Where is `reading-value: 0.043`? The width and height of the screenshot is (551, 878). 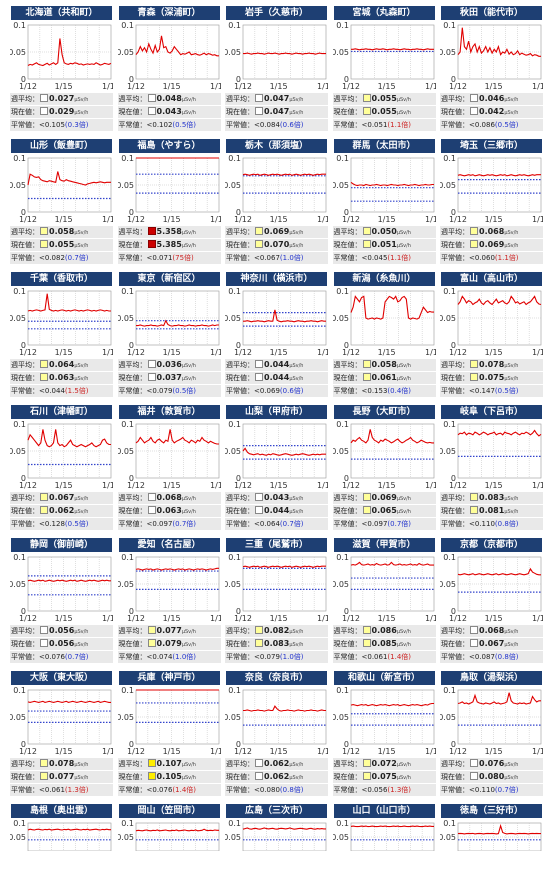
reading-value: 0.043 is located at coordinates (277, 497).